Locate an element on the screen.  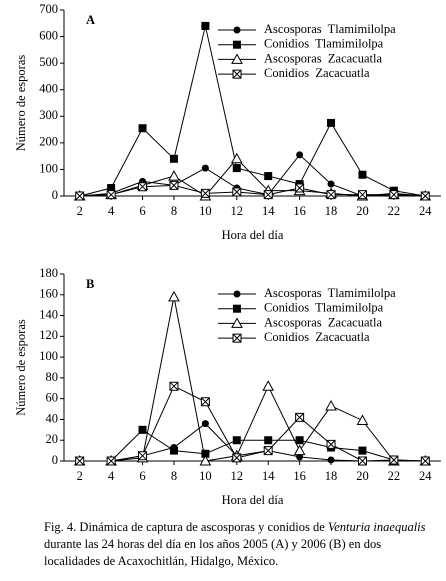
y-tick-label: 160 is located at coordinates (48, 294).